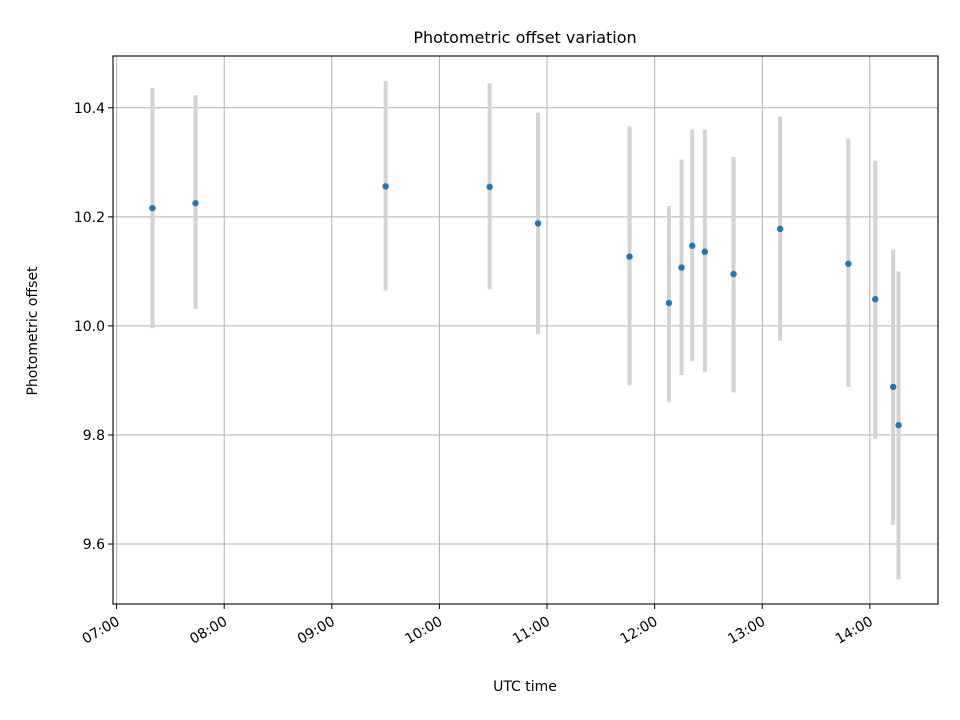  I want to click on y-tick-label: 10.0, so click(89, 327).